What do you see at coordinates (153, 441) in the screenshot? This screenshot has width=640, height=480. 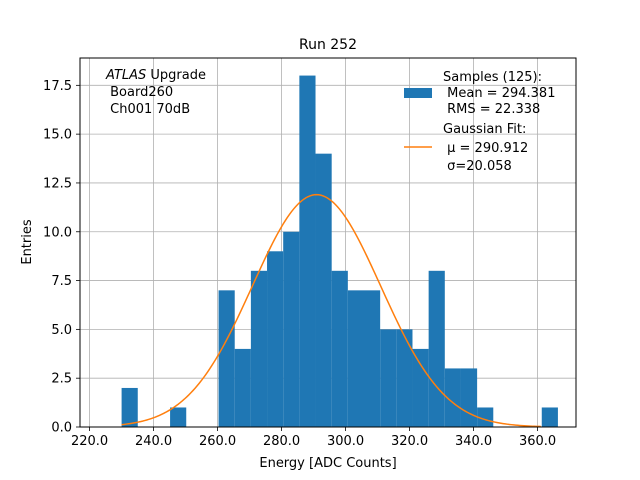 I see `x-tick-label-1: 240.0` at bounding box center [153, 441].